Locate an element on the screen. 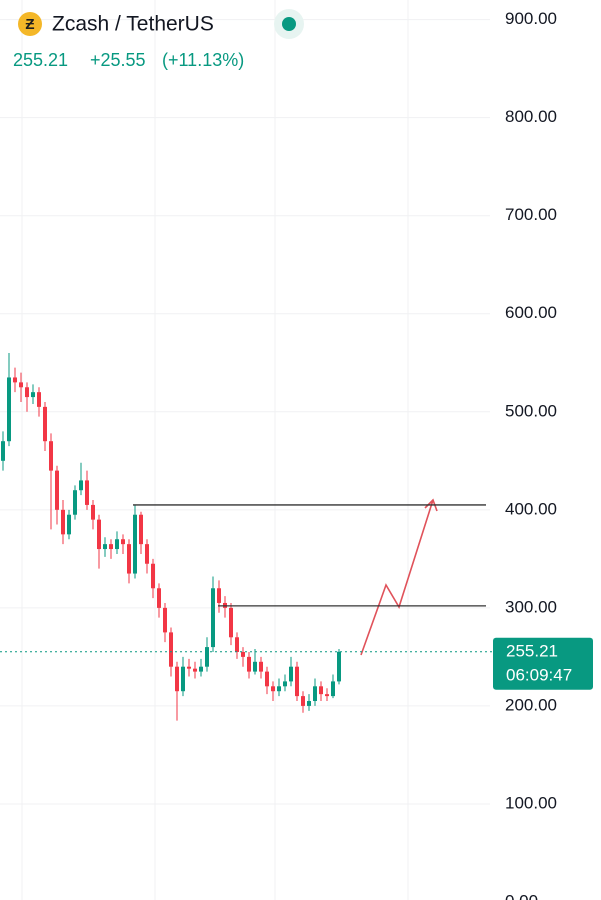 The image size is (601, 900). y-tick-label: 400.00 is located at coordinates (531, 508).